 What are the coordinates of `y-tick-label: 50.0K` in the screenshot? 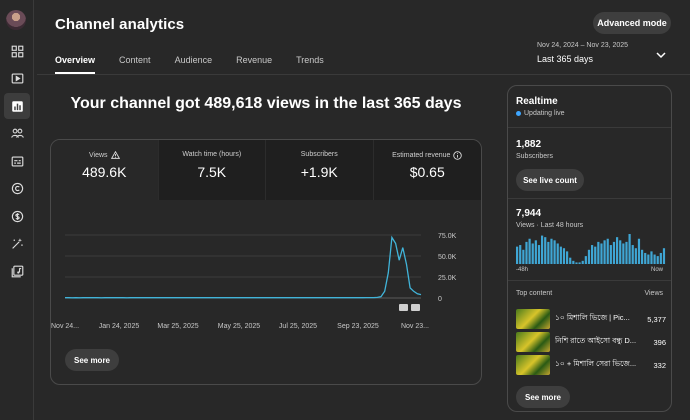 It's located at (447, 257).